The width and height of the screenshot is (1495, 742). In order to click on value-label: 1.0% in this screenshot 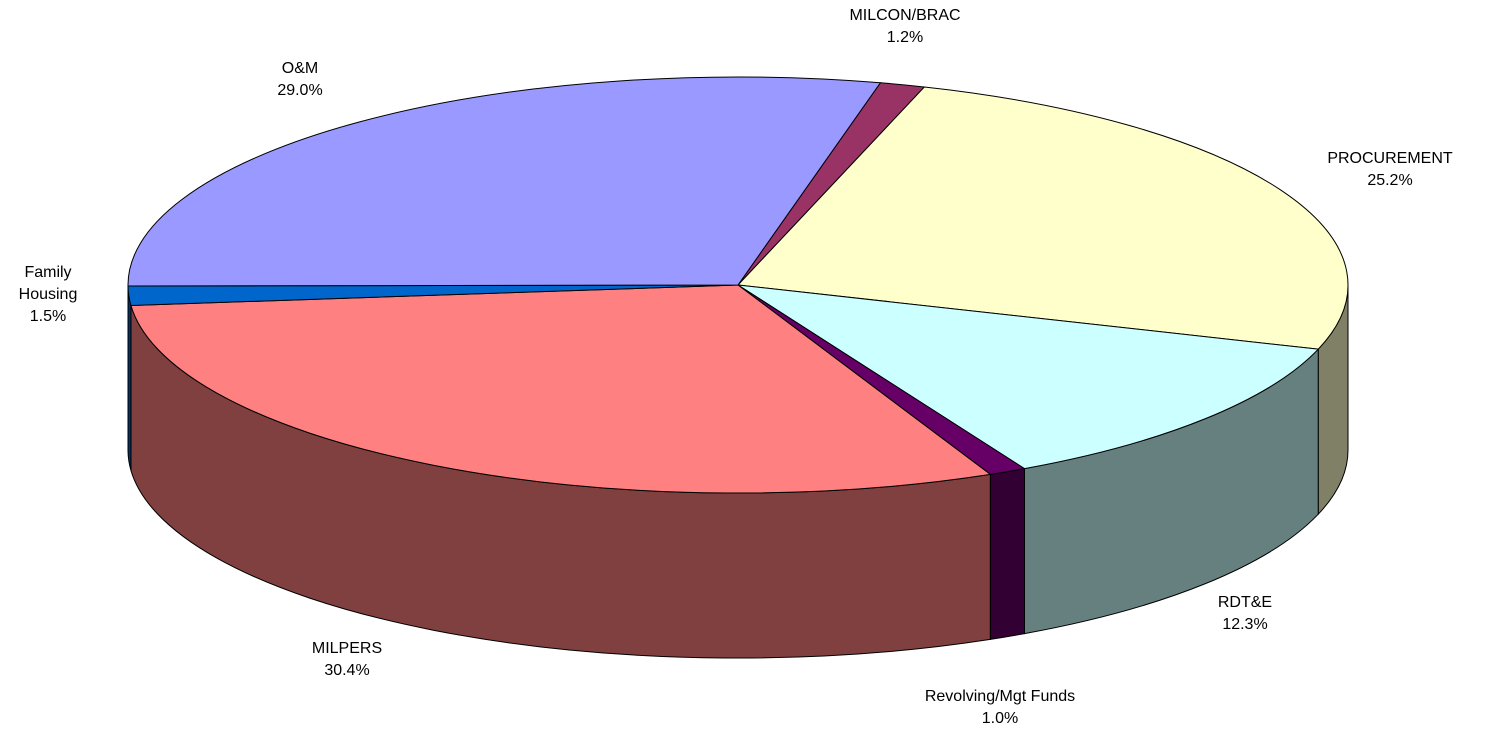, I will do `click(1000, 718)`.